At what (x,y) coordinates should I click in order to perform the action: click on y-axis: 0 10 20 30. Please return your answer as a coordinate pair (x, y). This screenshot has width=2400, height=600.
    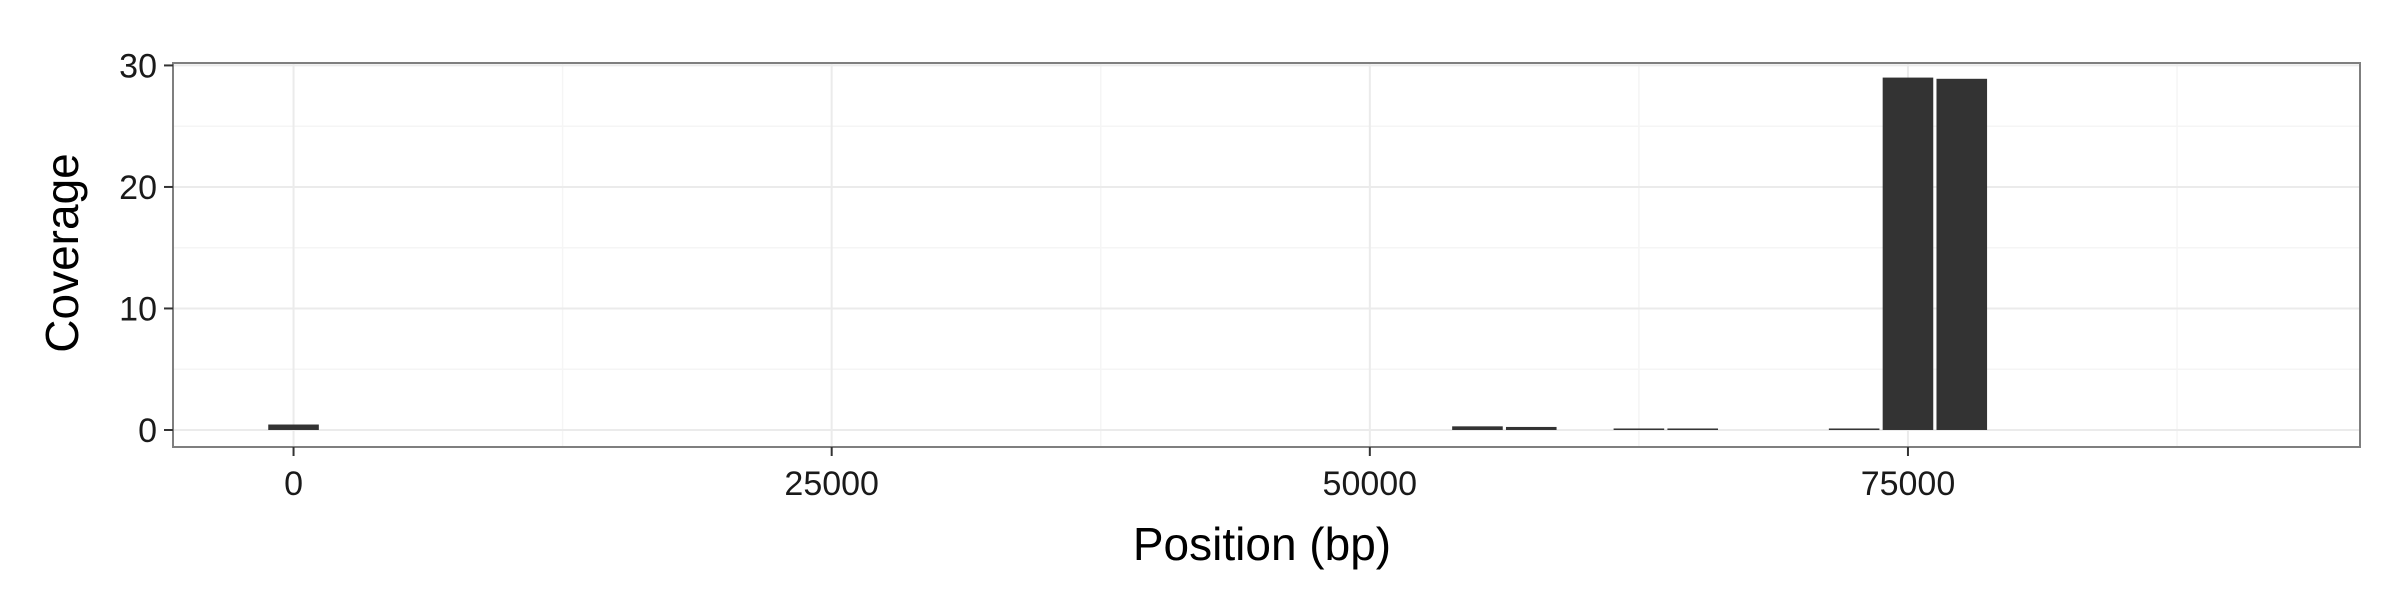
    Looking at the image, I should click on (146, 248).